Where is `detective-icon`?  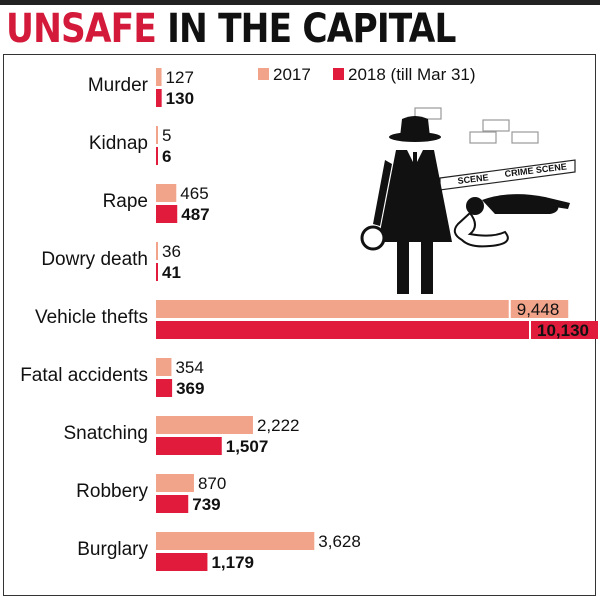 detective-icon is located at coordinates (406, 205).